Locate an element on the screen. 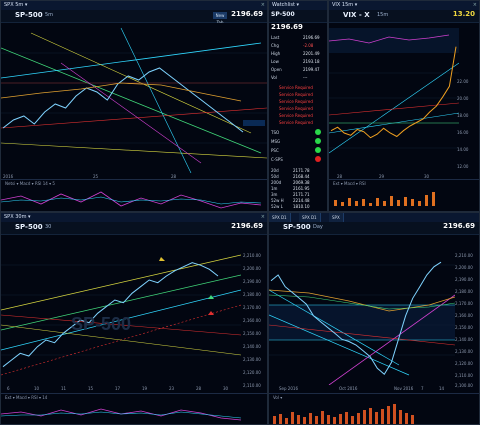 The image size is (480, 425). stat-row: 1m 2161.95 is located at coordinates (290, 188).